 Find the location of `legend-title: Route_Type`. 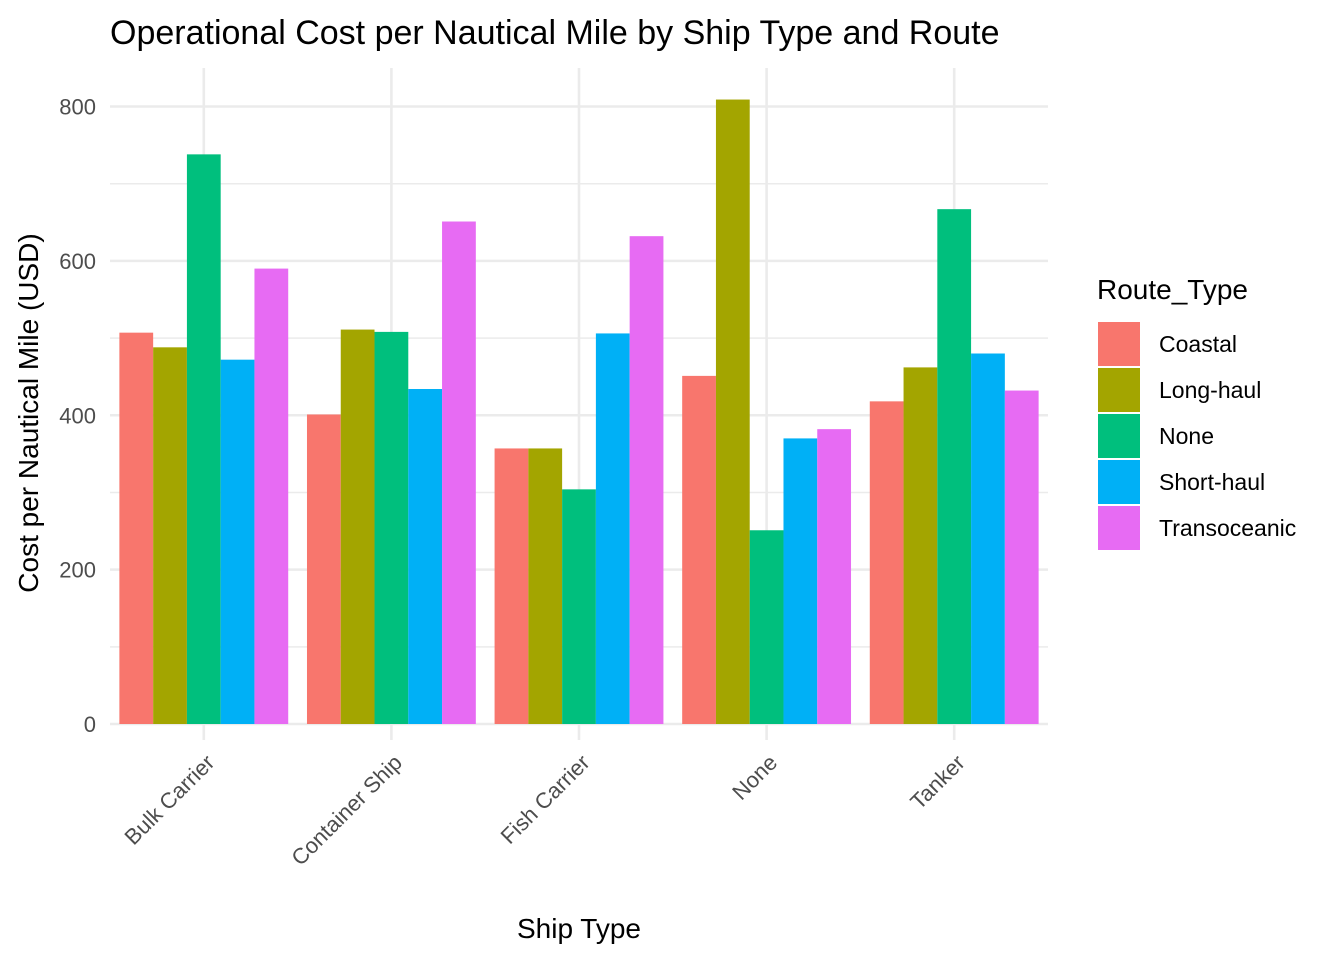

legend-title: Route_Type is located at coordinates (1172, 289).